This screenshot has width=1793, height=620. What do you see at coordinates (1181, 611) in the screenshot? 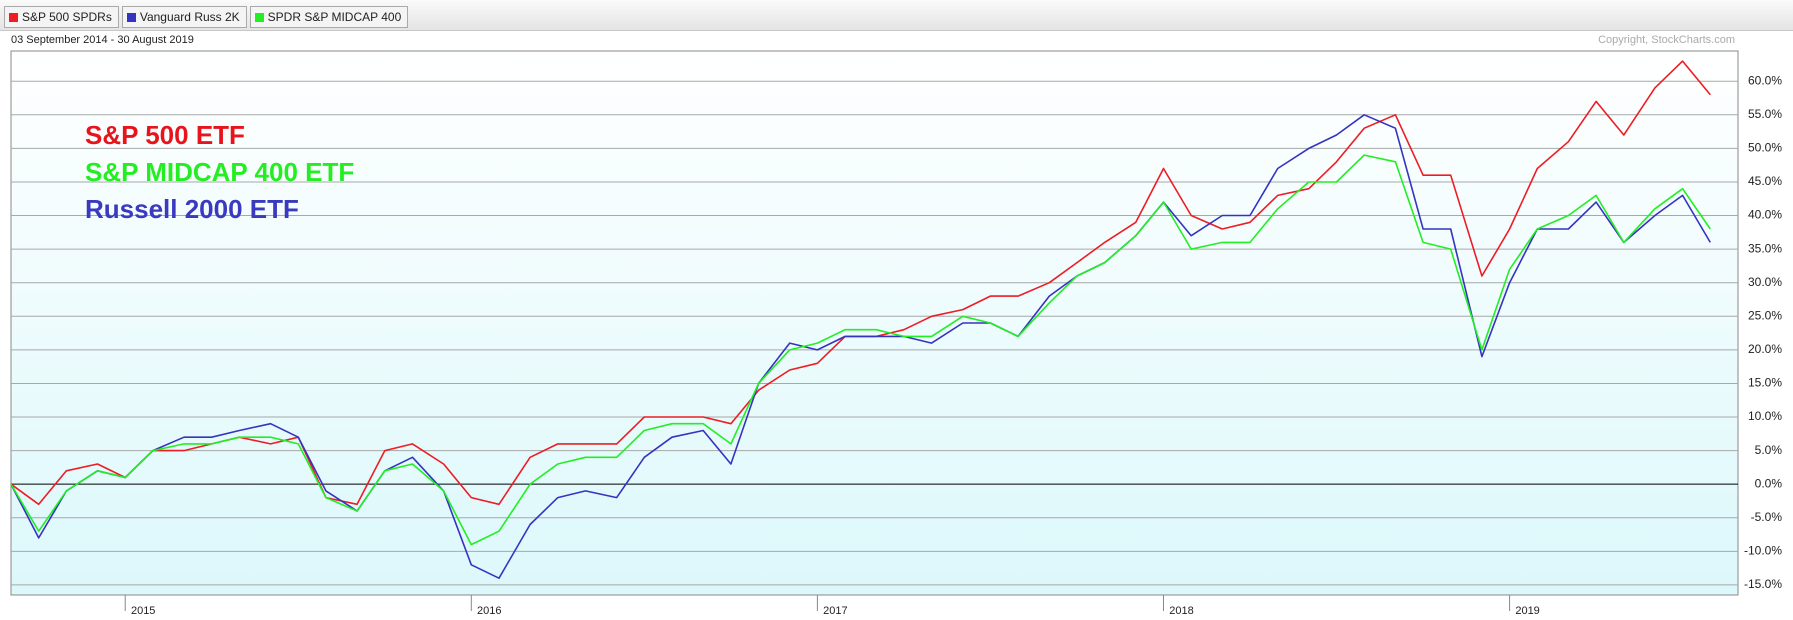
I see `x-tick-label: 2018` at bounding box center [1181, 611].